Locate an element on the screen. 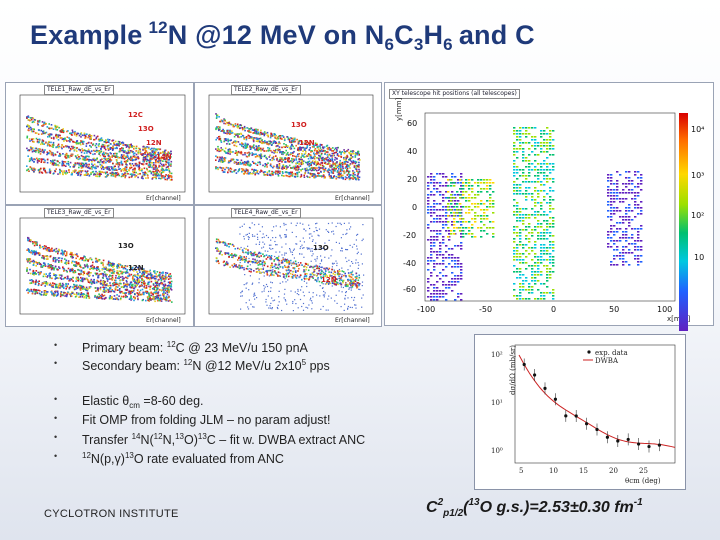 The width and height of the screenshot is (720, 540). y-tick-m60: -60 is located at coordinates (410, 289).